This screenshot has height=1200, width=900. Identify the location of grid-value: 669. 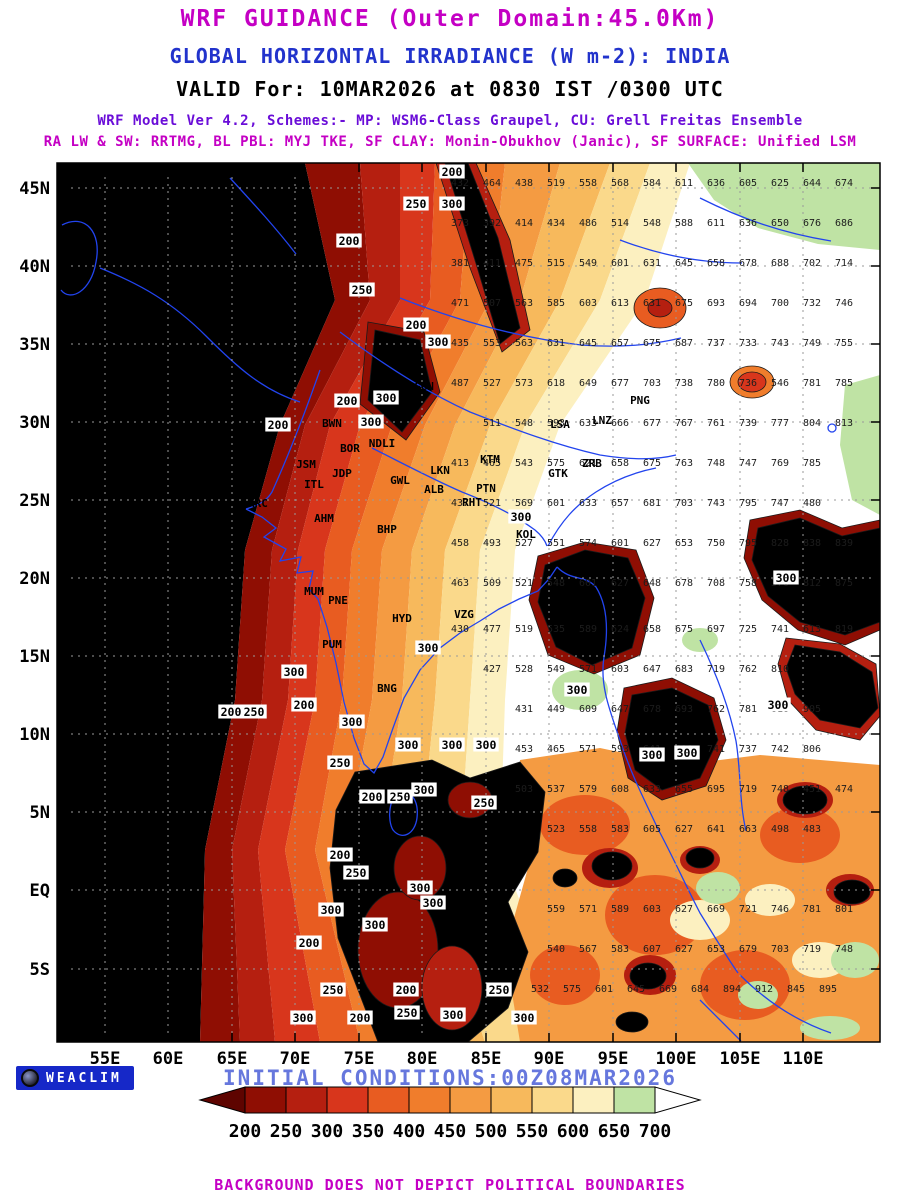
(716, 909).